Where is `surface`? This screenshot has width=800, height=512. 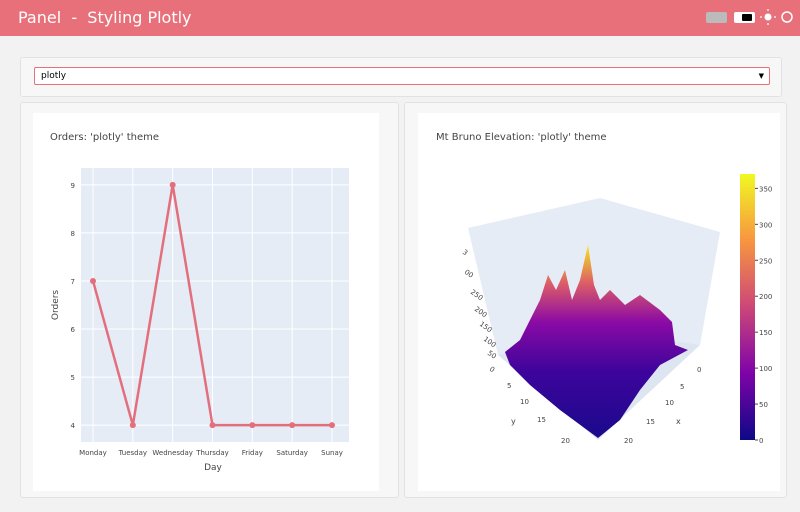
surface is located at coordinates (596, 341).